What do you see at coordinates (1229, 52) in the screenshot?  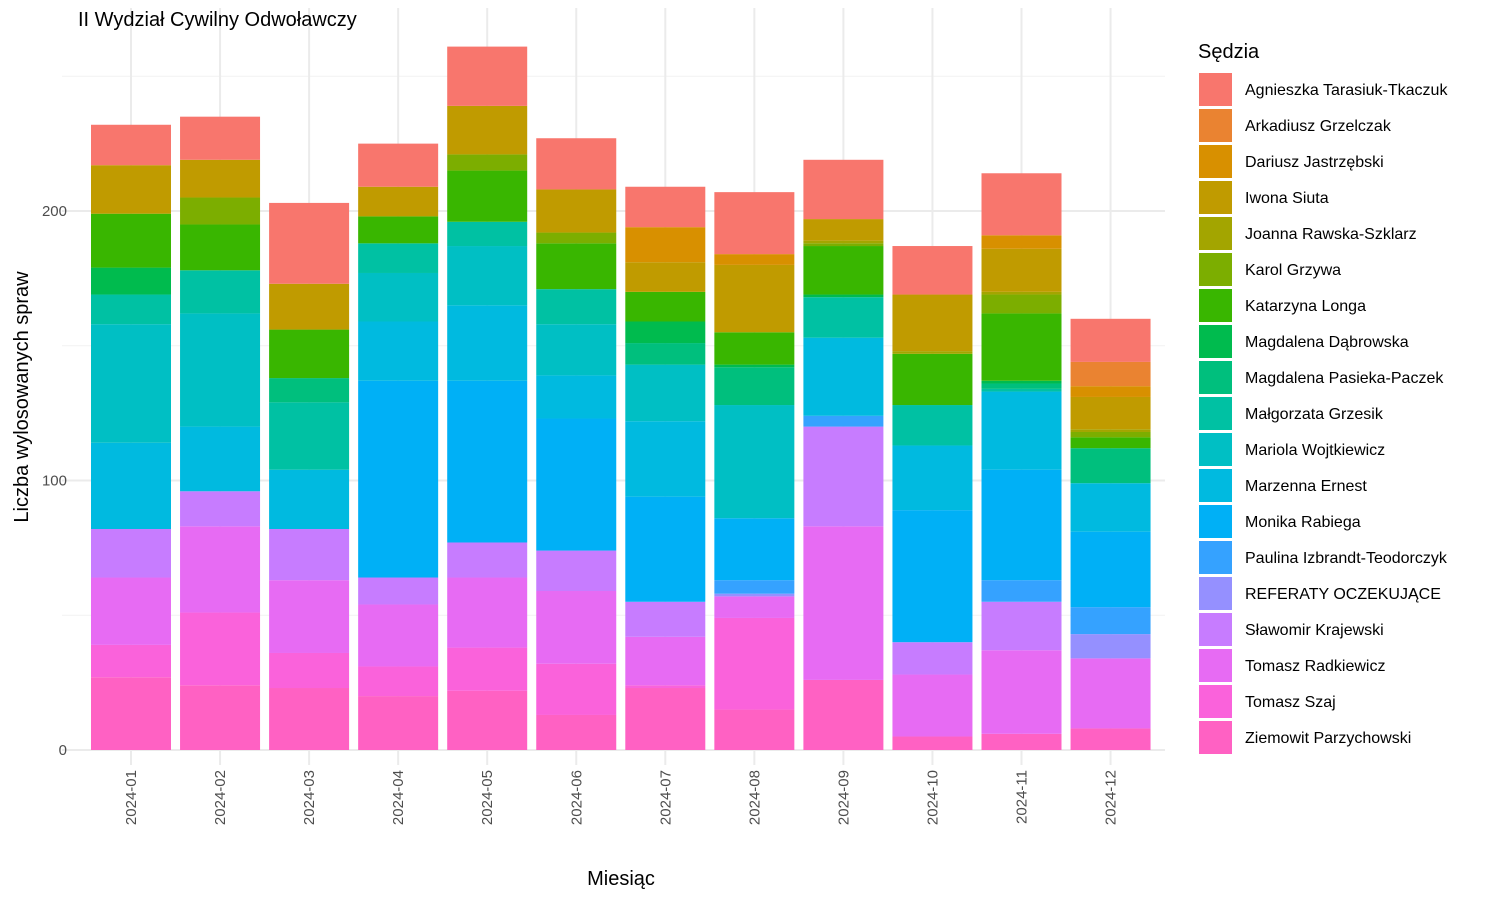 I see `legend-title: Sędzia` at bounding box center [1229, 52].